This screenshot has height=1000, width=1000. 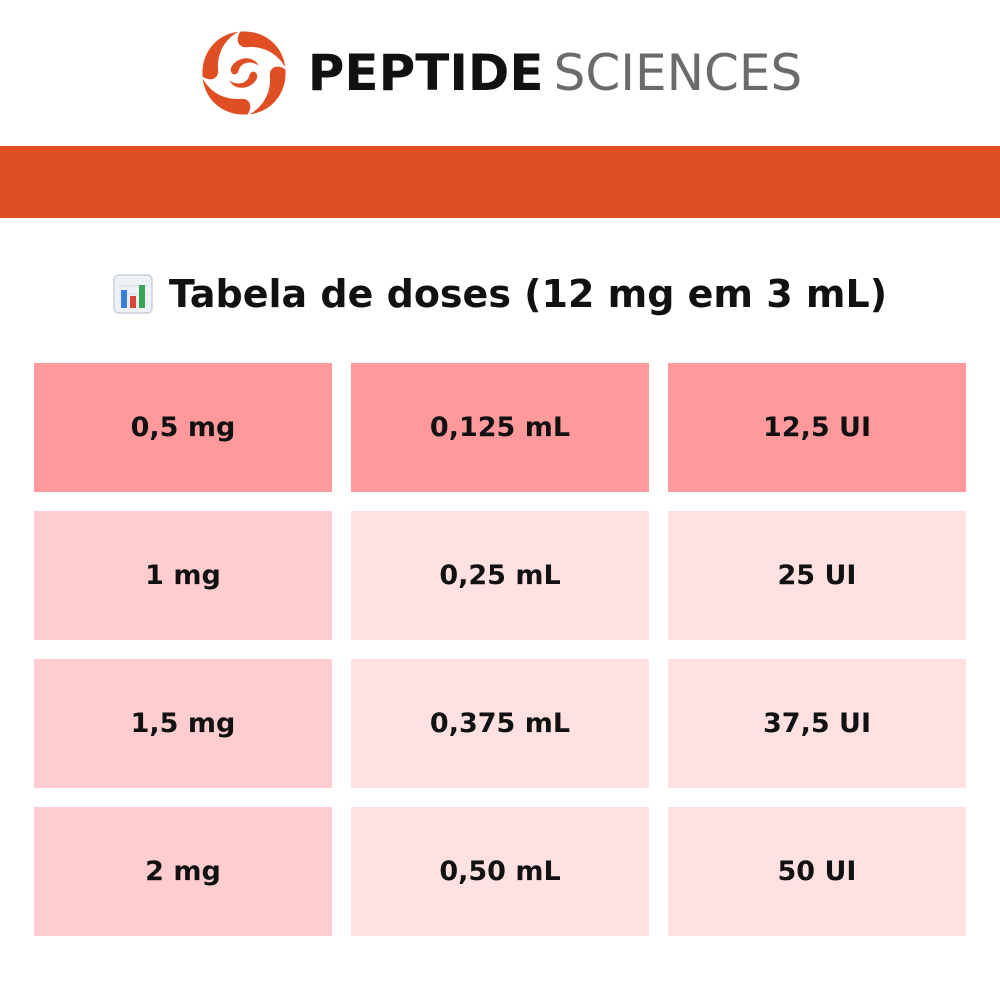 I want to click on brand-name-bold: PEPTIDE, so click(x=425, y=73).